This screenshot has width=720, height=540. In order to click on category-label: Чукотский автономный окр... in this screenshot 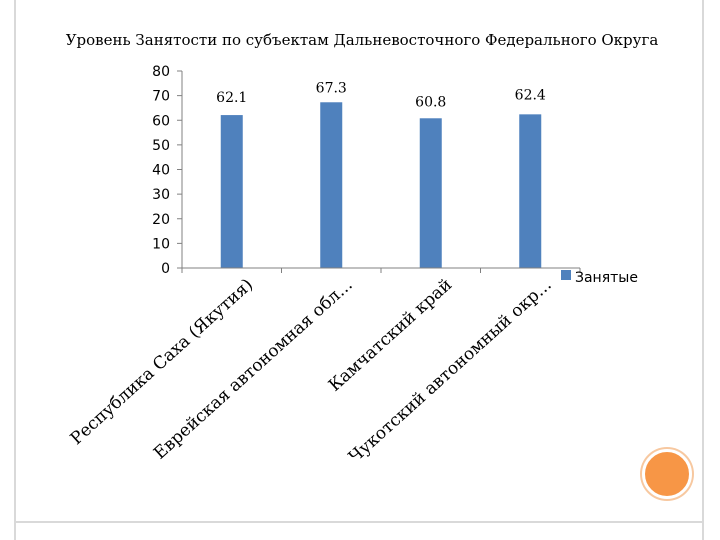, I will do `click(450, 371)`.